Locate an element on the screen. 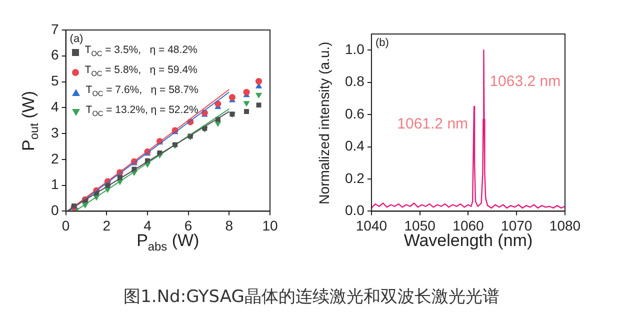 This screenshot has height=335, width=623. annotation: (a) is located at coordinates (77, 39).